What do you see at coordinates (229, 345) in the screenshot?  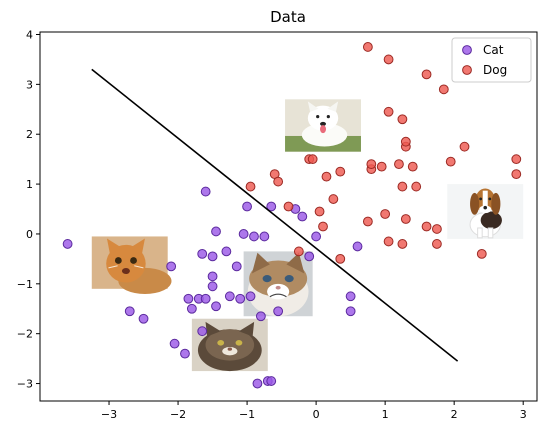 I see `cat-tabby-image` at bounding box center [229, 345].